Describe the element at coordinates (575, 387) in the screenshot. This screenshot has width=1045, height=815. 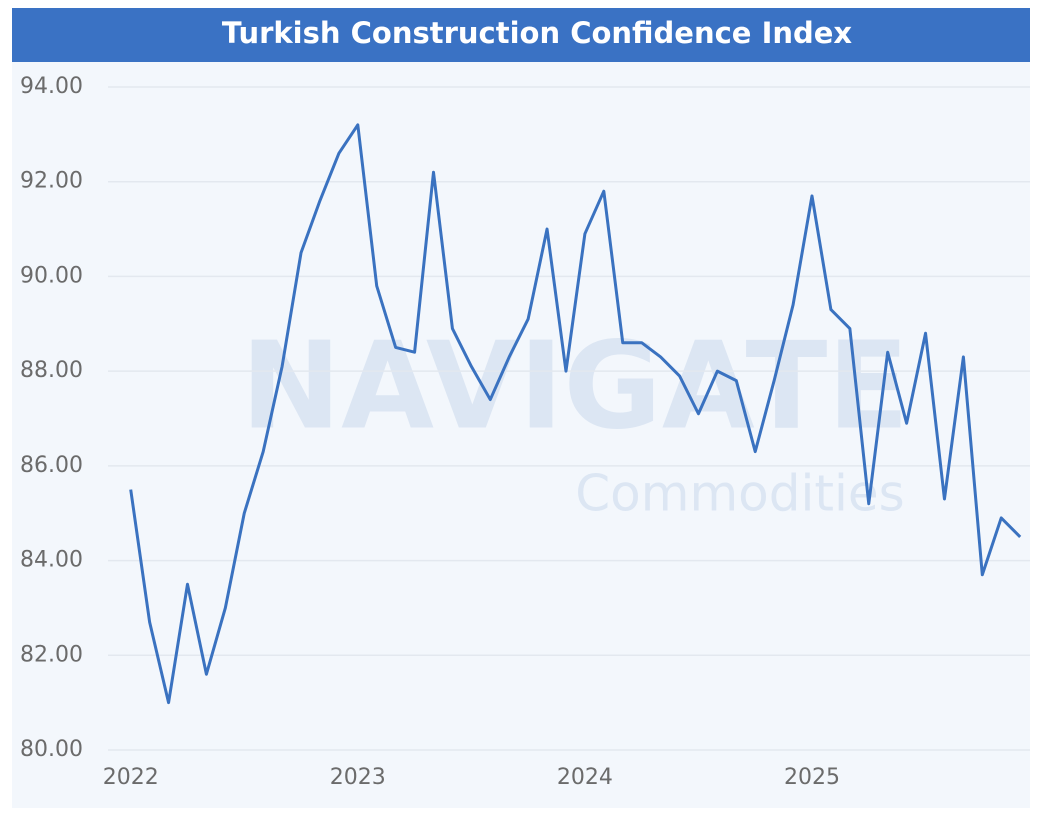
I see `watermark: NAVIGATE` at that location.